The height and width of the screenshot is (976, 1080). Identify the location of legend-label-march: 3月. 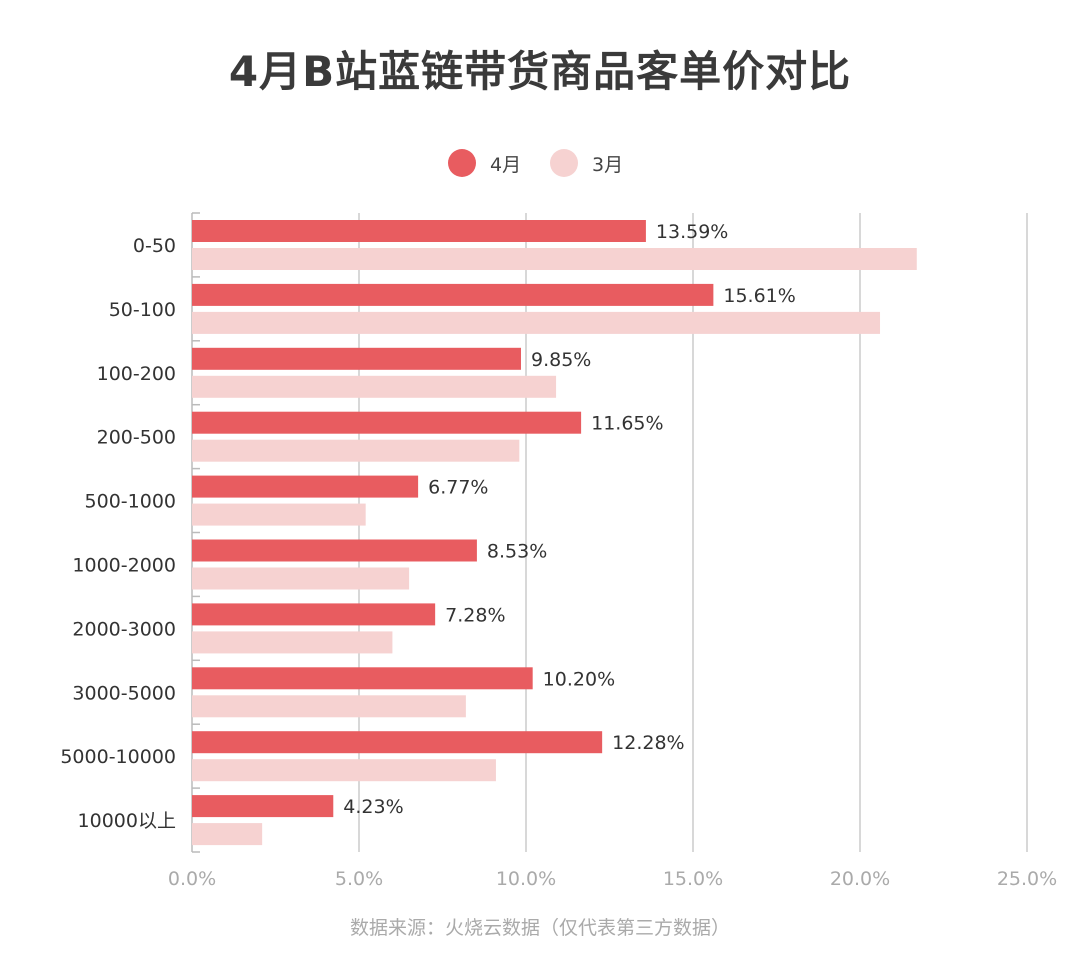
(608, 164).